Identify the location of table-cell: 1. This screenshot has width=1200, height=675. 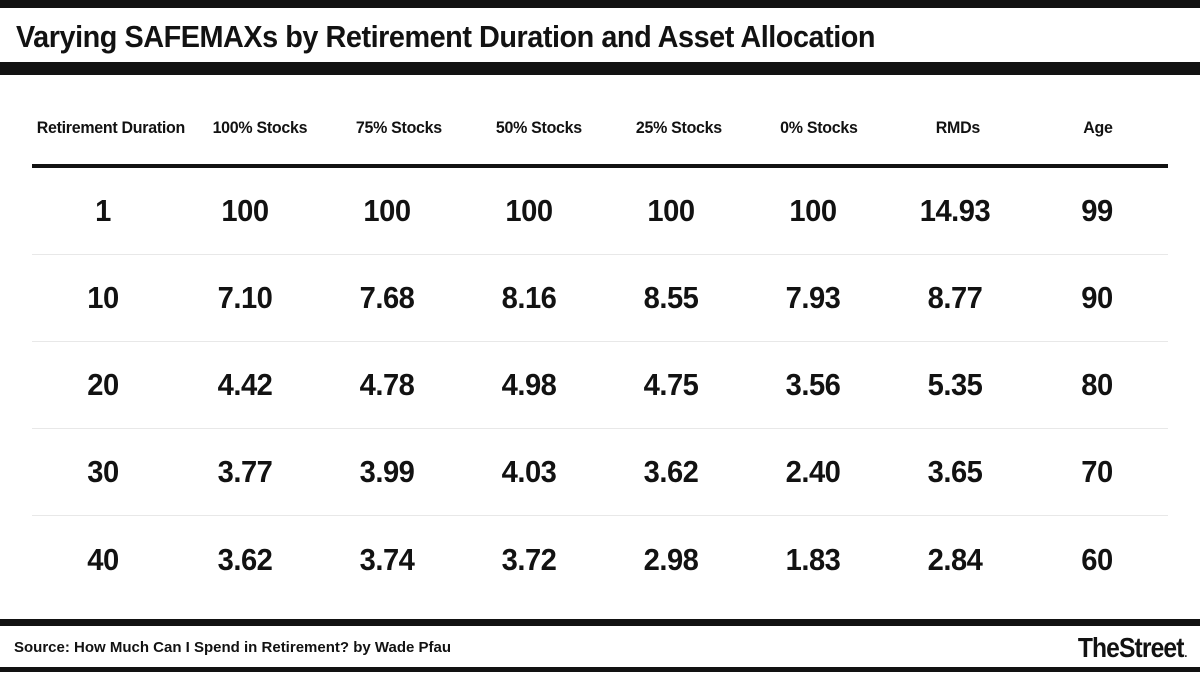
(103, 210).